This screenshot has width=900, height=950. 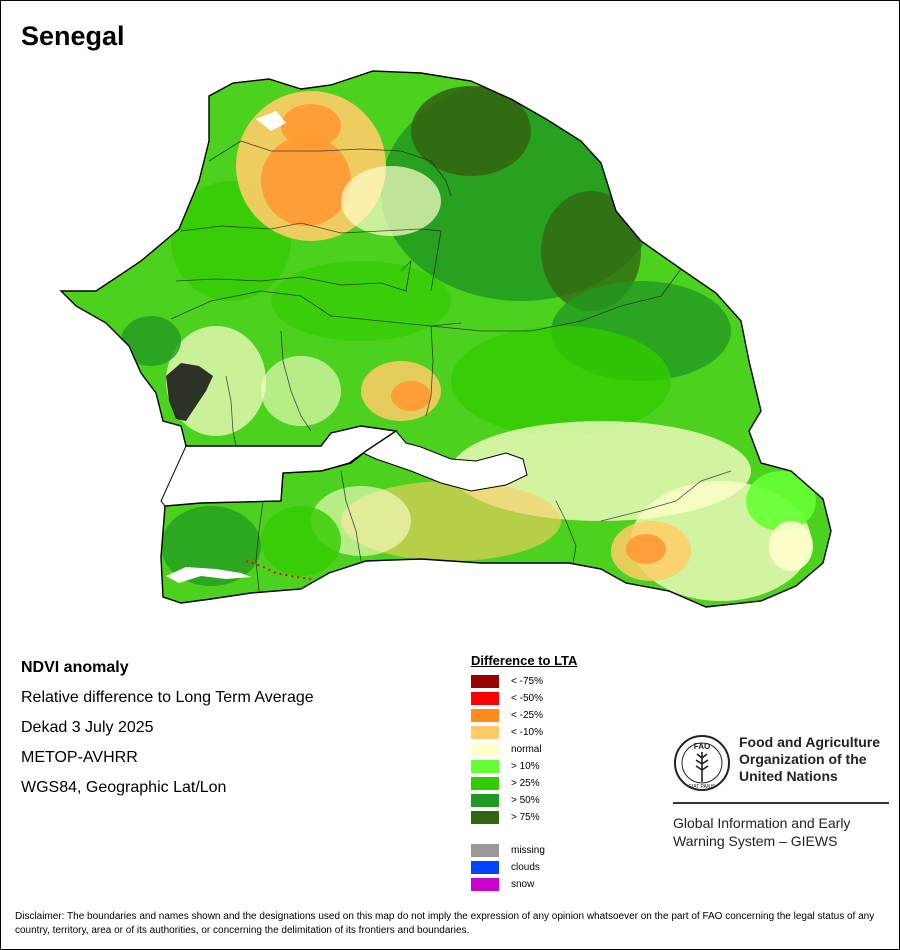 I want to click on legend-label: missing, so click(x=528, y=850).